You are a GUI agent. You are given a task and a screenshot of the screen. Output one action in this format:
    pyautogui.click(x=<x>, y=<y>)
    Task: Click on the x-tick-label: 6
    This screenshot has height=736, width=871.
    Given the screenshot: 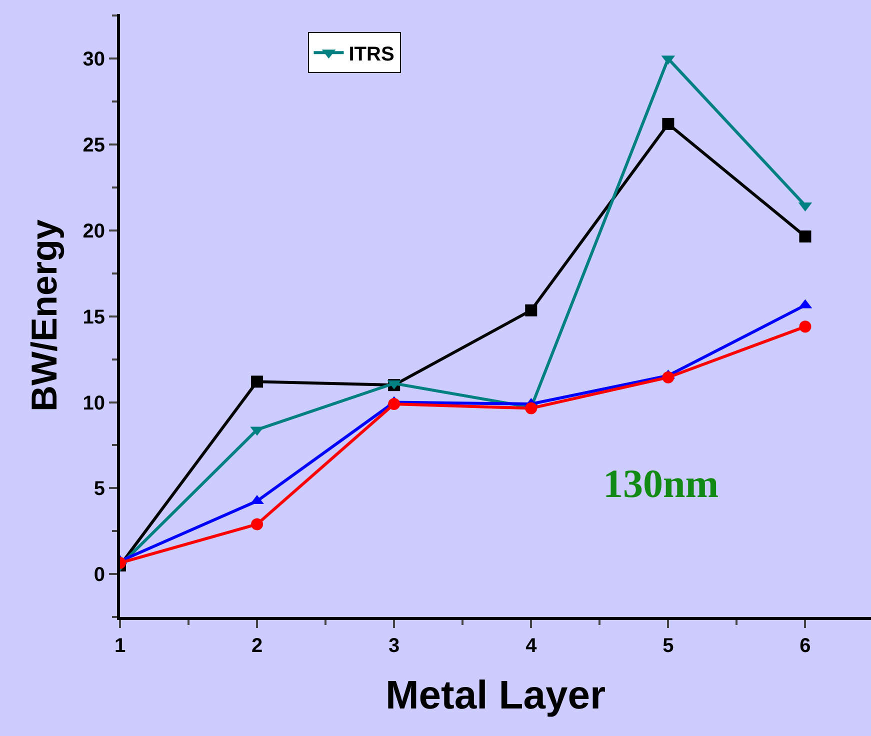 What is the action you would take?
    pyautogui.click(x=805, y=646)
    